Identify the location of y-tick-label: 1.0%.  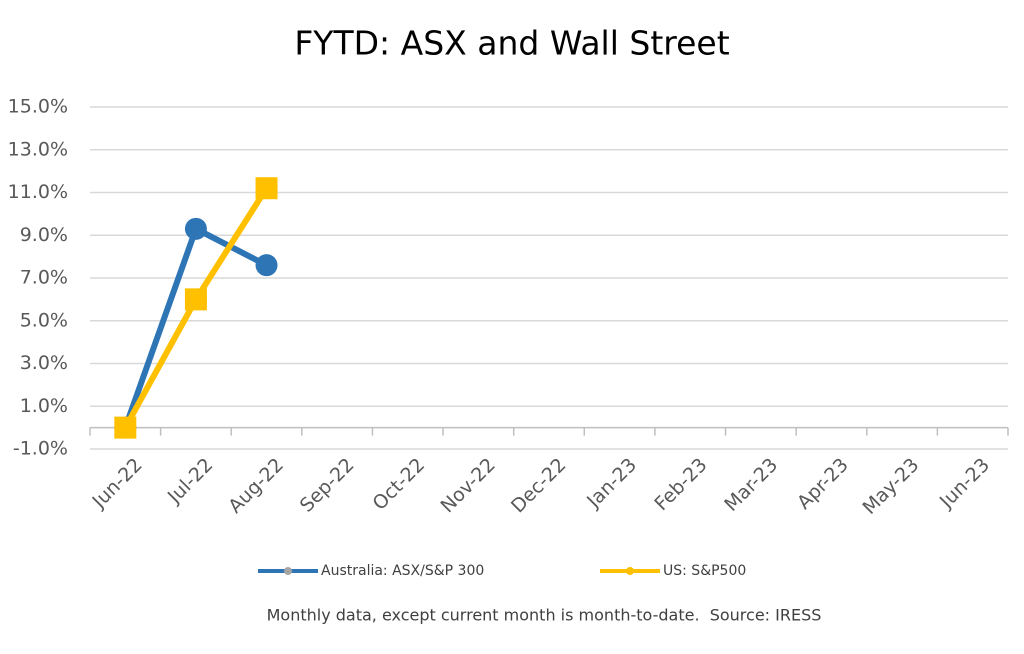
(44, 406).